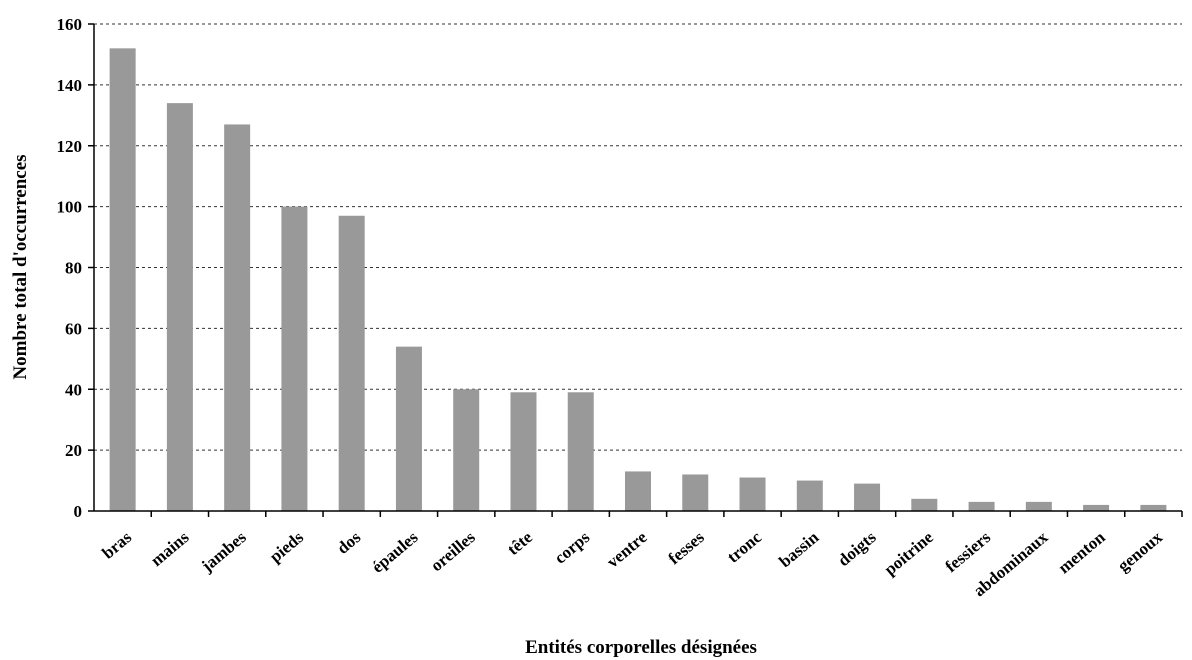 The height and width of the screenshot is (660, 1192). I want to click on y-tick-label: 160, so click(70, 24).